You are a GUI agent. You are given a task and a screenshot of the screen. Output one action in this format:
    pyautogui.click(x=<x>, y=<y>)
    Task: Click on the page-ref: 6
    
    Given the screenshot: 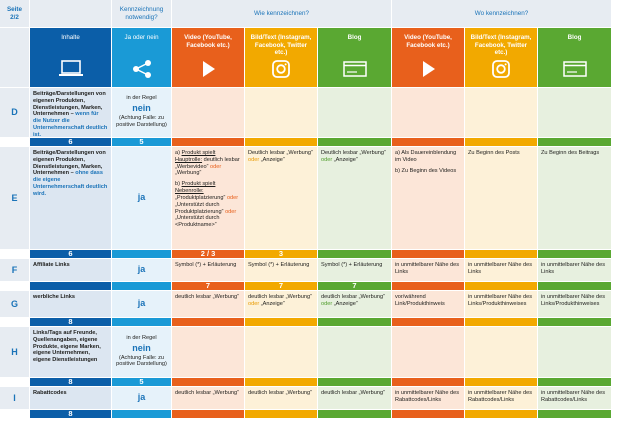 What is the action you would take?
    pyautogui.click(x=70, y=142)
    